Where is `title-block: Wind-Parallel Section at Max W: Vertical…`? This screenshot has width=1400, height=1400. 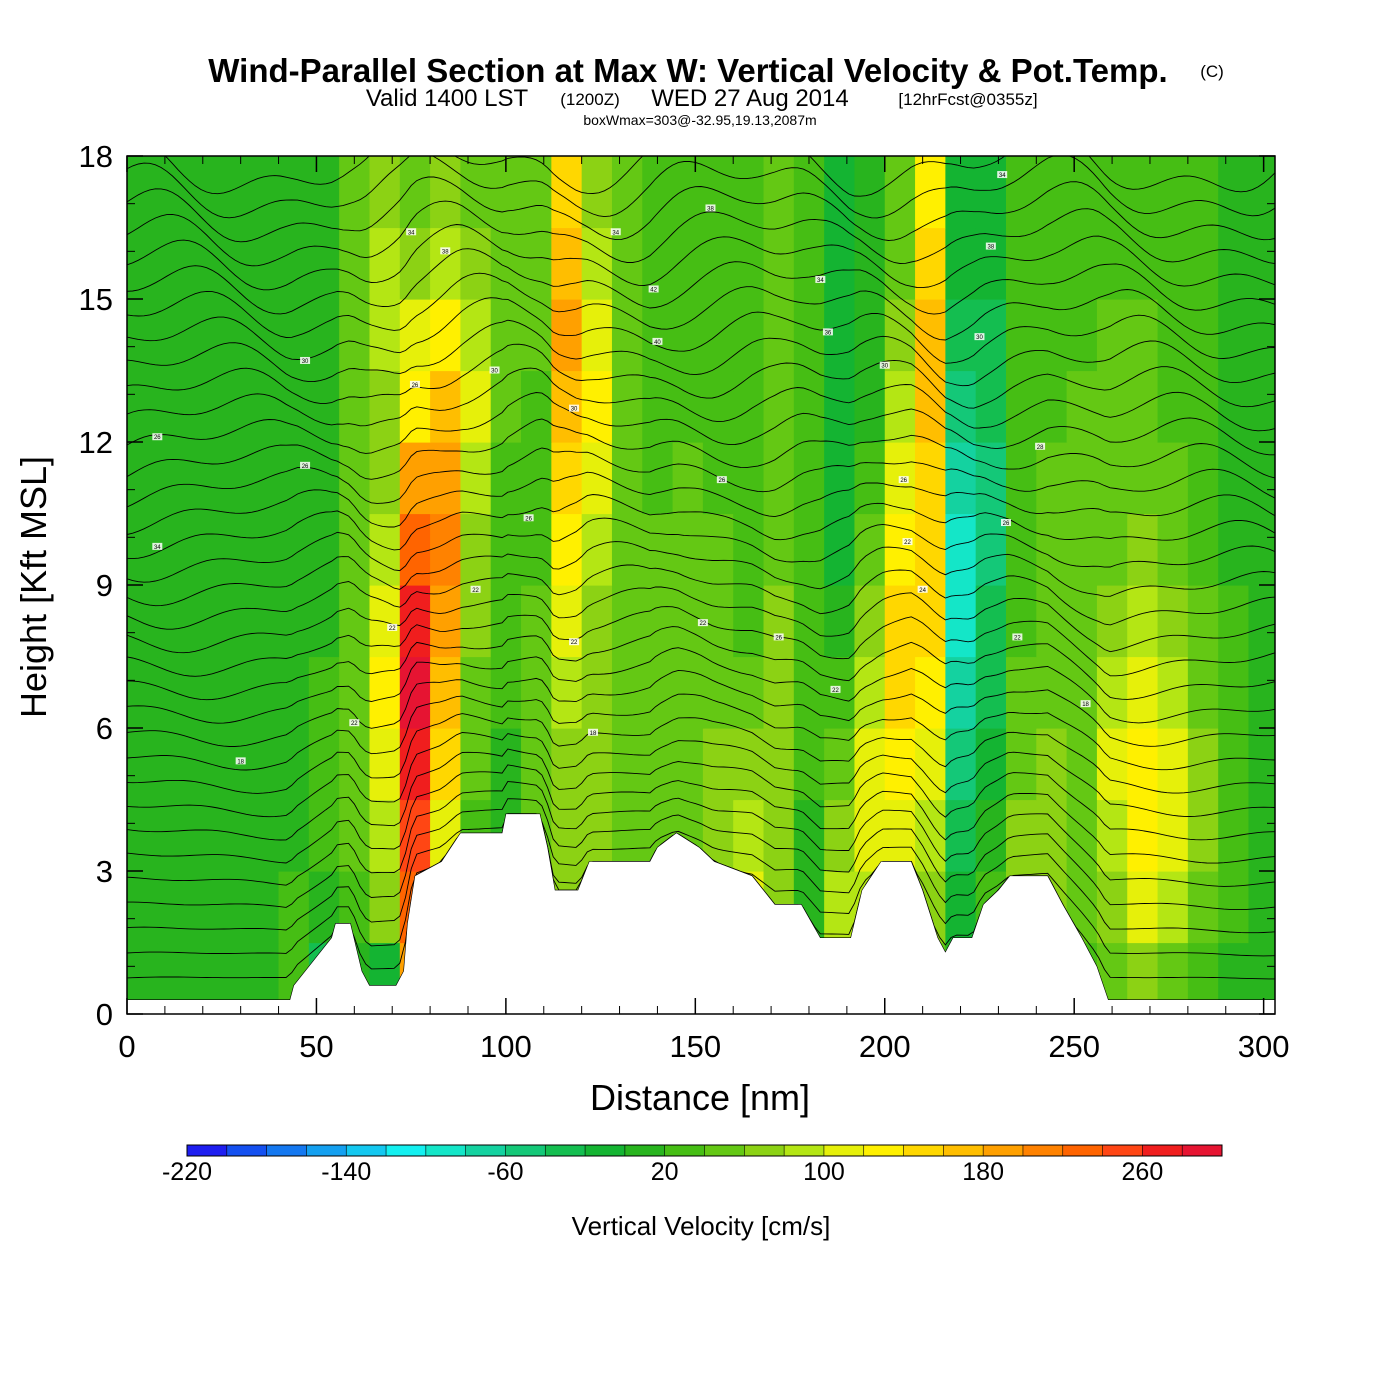 title-block: Wind-Parallel Section at Max W: Vertical… is located at coordinates (716, 90).